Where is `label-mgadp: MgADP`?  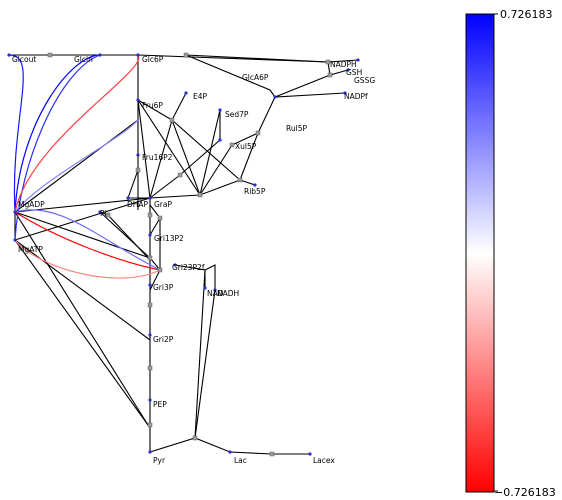 label-mgadp: MgADP is located at coordinates (31, 204).